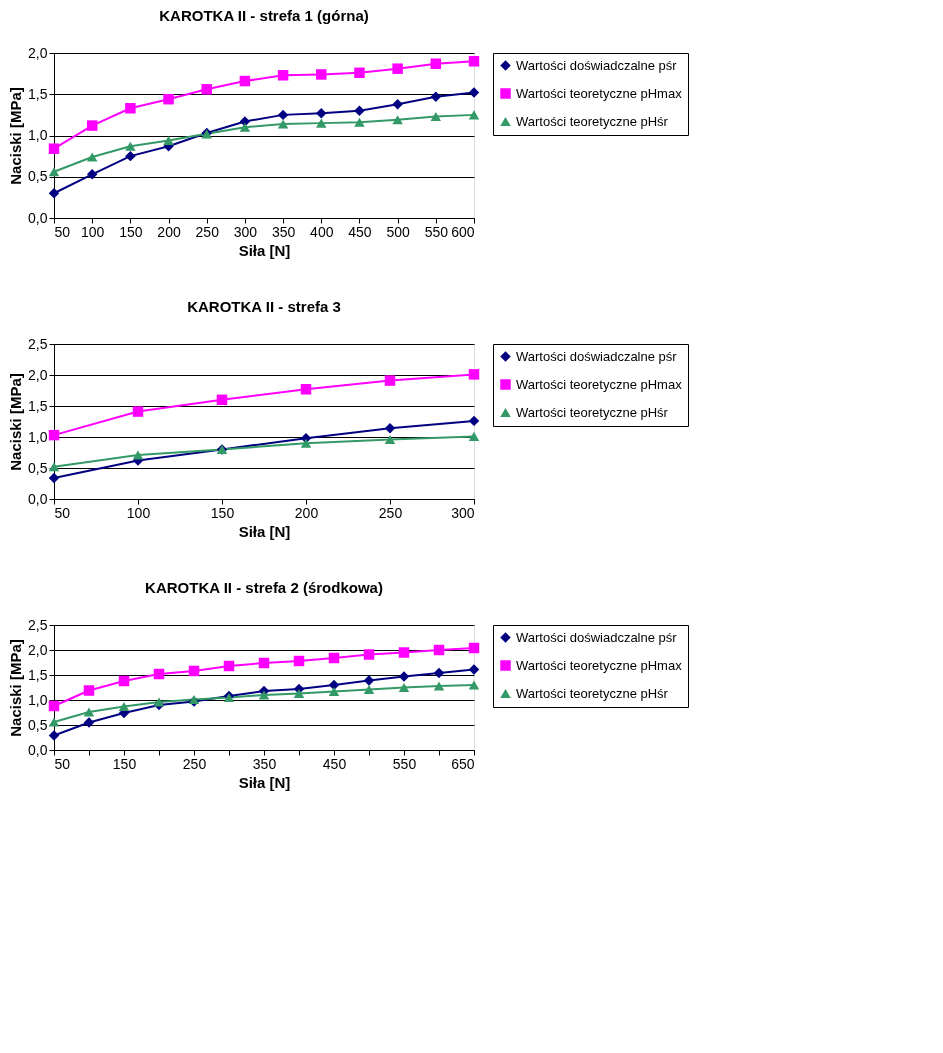 This screenshot has height=1053, width=943. I want to click on x-tick-label: 400, so click(322, 231).